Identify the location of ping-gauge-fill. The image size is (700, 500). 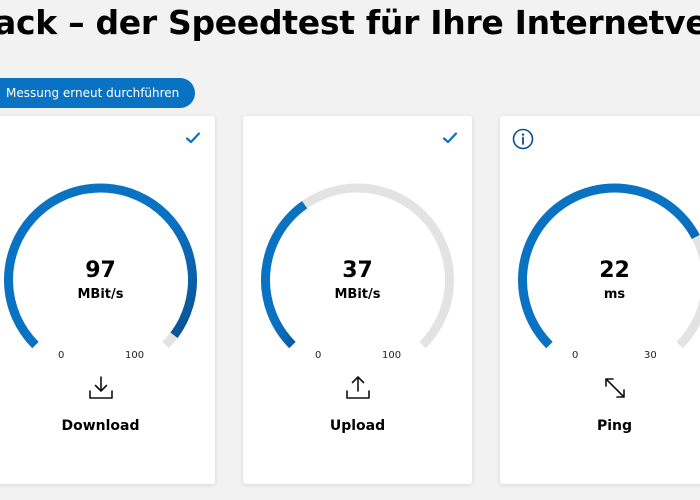
(609, 266).